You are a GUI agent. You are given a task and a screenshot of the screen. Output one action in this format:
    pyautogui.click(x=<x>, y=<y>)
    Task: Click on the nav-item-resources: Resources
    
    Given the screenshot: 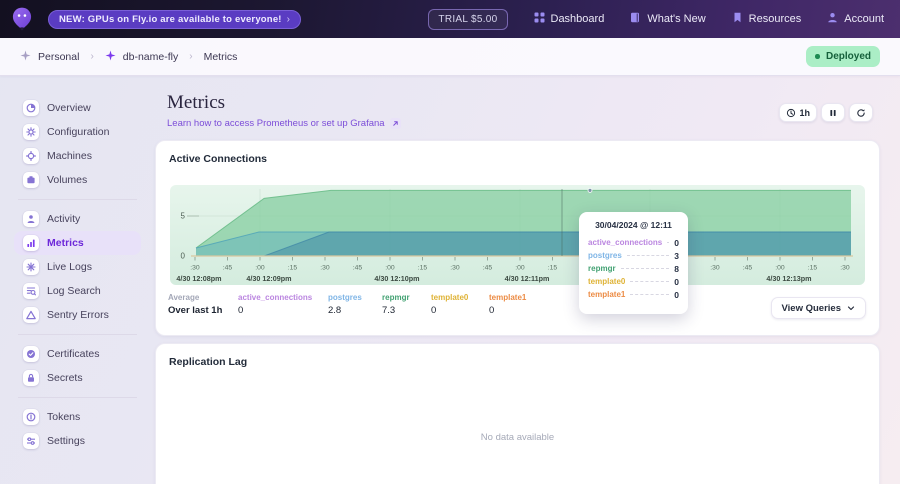 What is the action you would take?
    pyautogui.click(x=767, y=19)
    